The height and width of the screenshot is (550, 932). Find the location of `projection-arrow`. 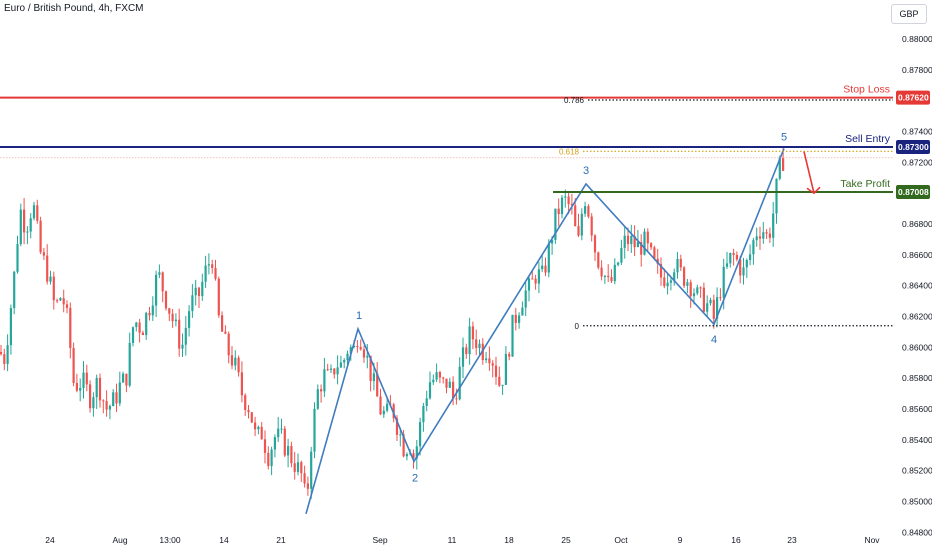

projection-arrow is located at coordinates (809, 172).